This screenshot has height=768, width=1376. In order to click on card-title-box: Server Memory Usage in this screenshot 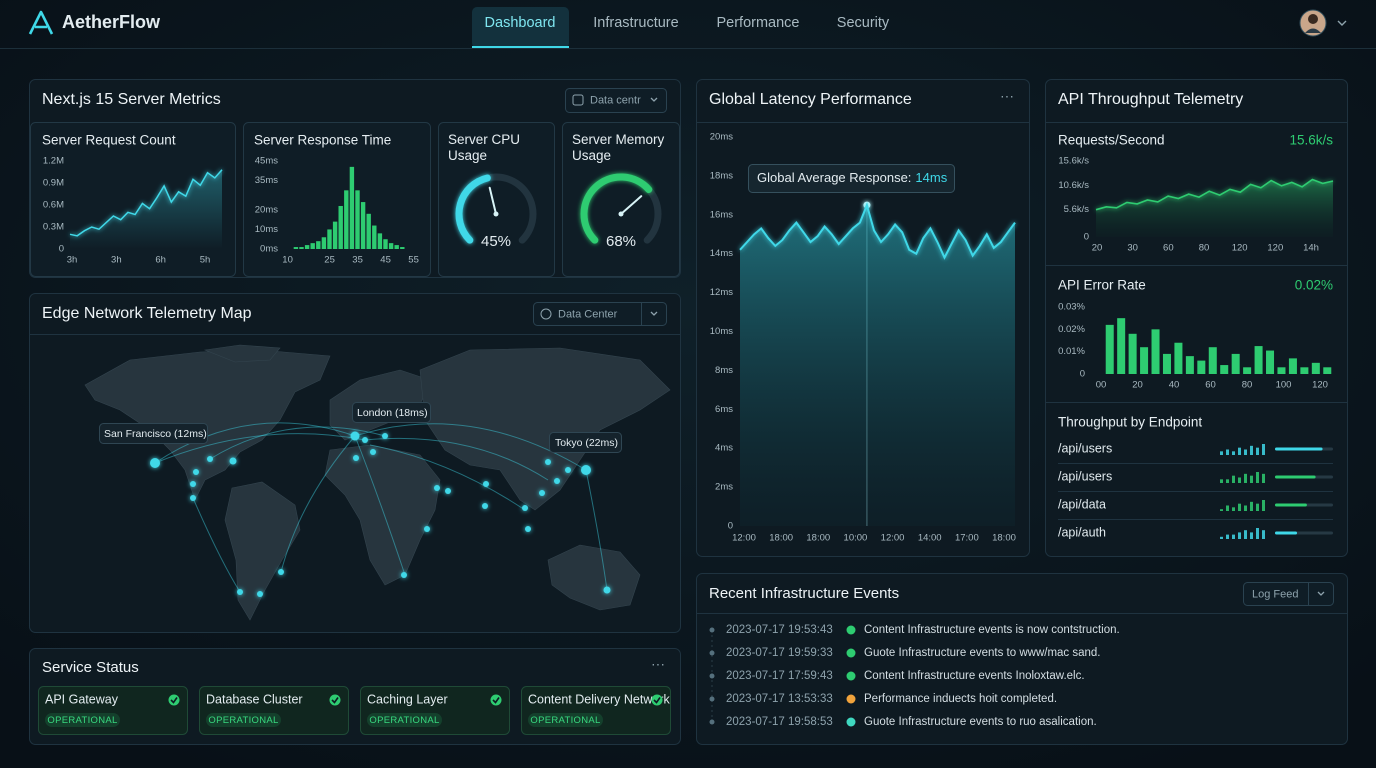, I will do `click(618, 147)`.